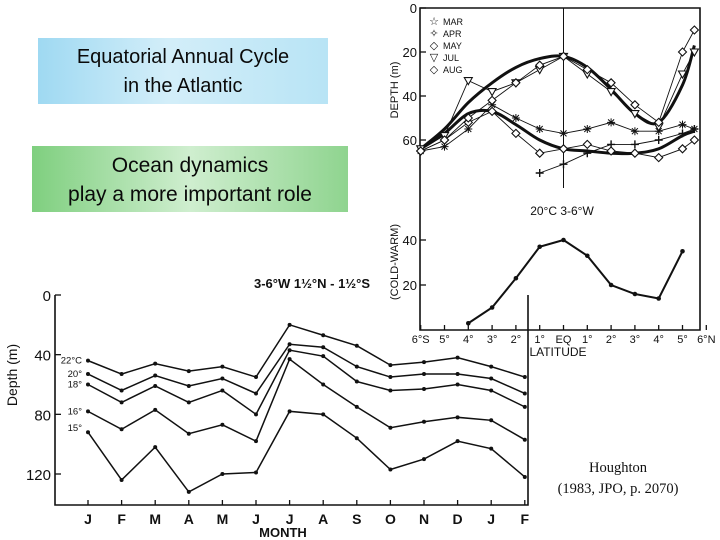  I want to click on chart2-frame, so click(560, 97).